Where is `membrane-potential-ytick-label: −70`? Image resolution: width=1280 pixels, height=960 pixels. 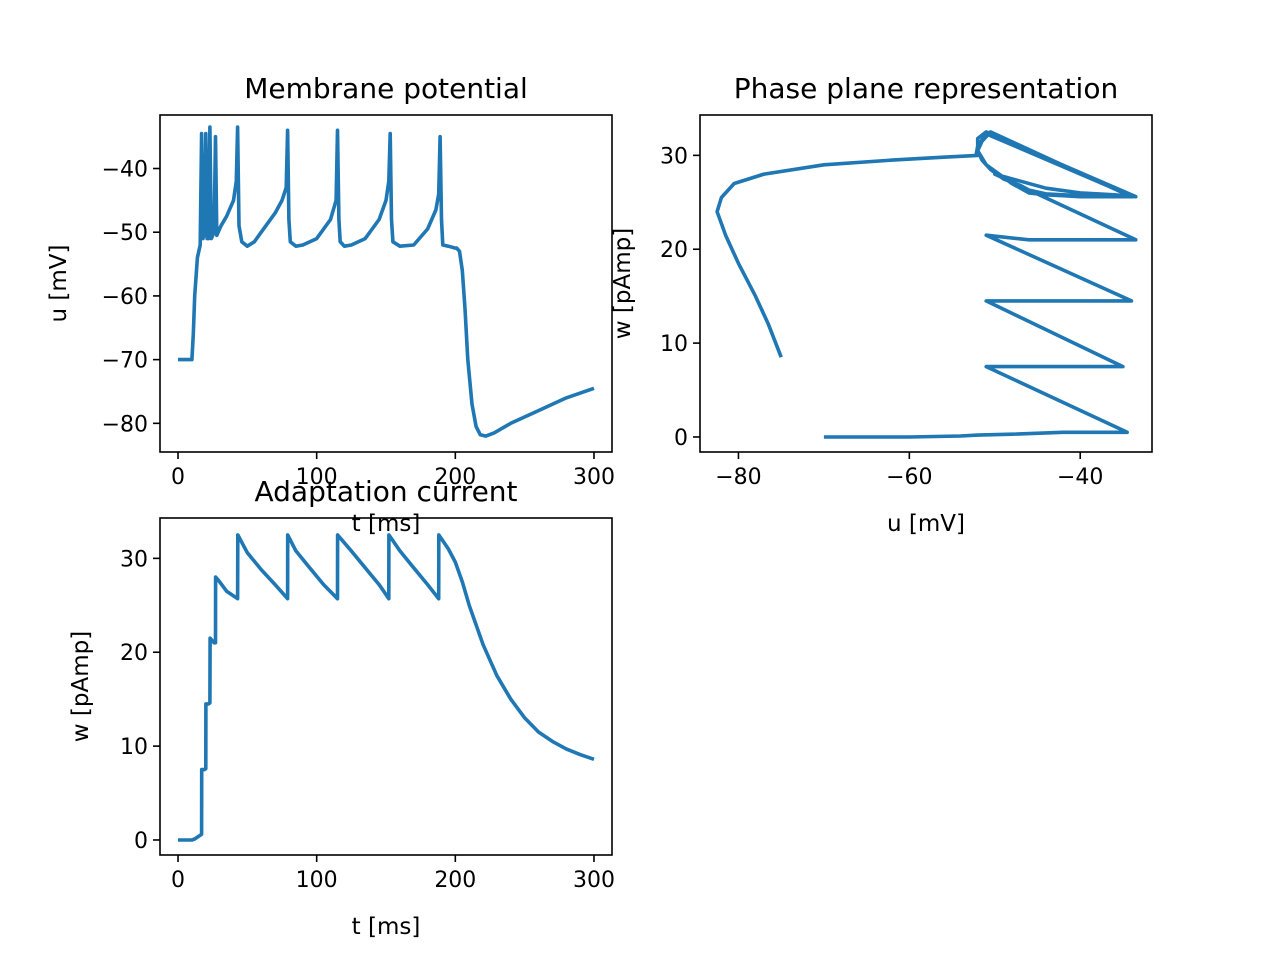
membrane-potential-ytick-label: −70 is located at coordinates (125, 361).